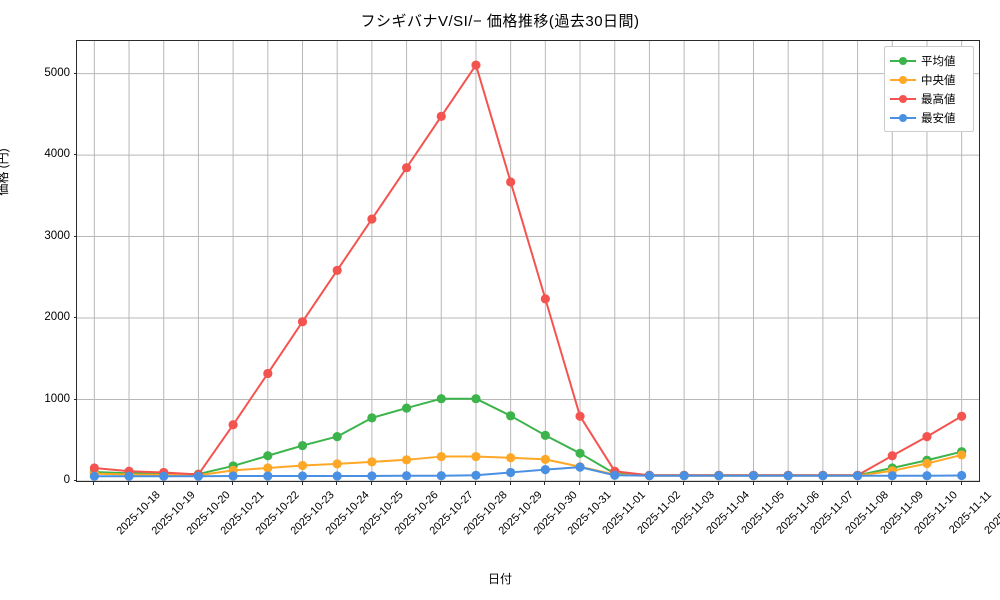  What do you see at coordinates (57, 398) in the screenshot?
I see `y-tick-label: 1000` at bounding box center [57, 398].